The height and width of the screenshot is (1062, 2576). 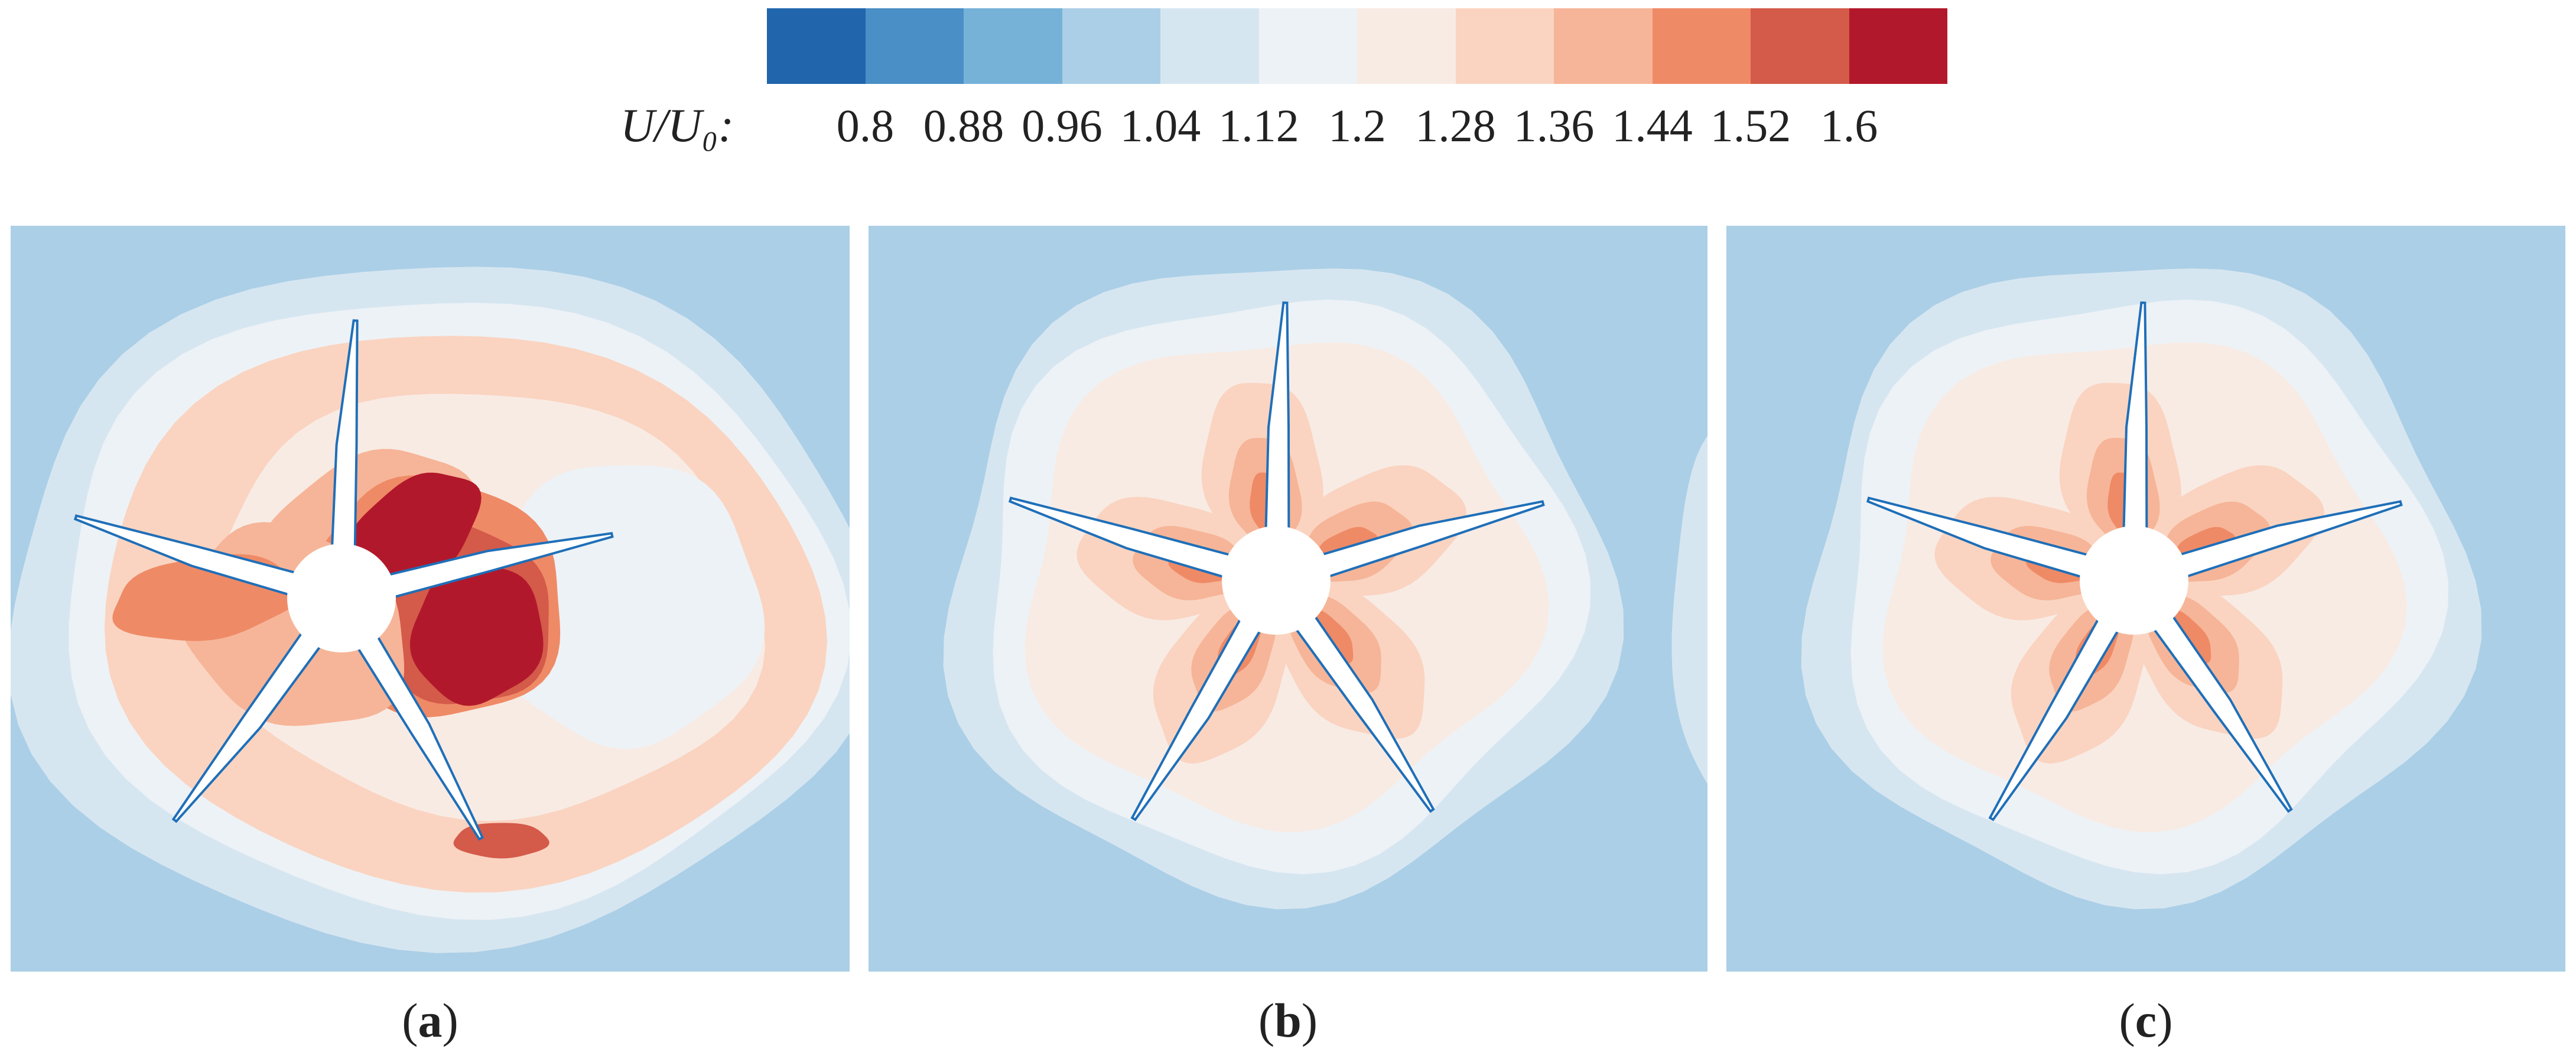 I want to click on colorbar-tick-label: 1.2, so click(x=1357, y=125).